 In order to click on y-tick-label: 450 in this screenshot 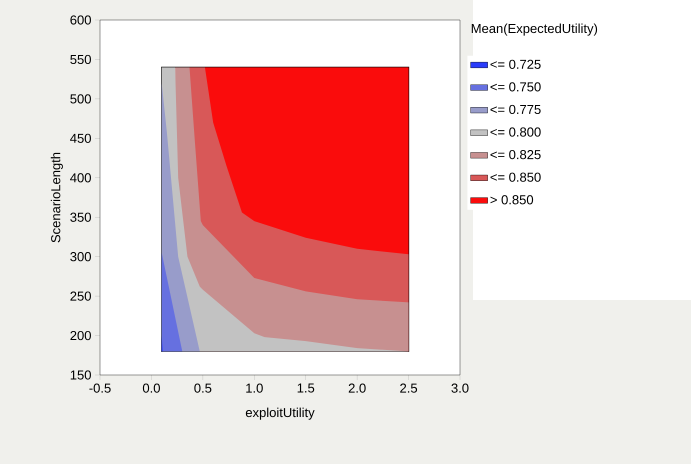, I will do `click(80, 138)`.